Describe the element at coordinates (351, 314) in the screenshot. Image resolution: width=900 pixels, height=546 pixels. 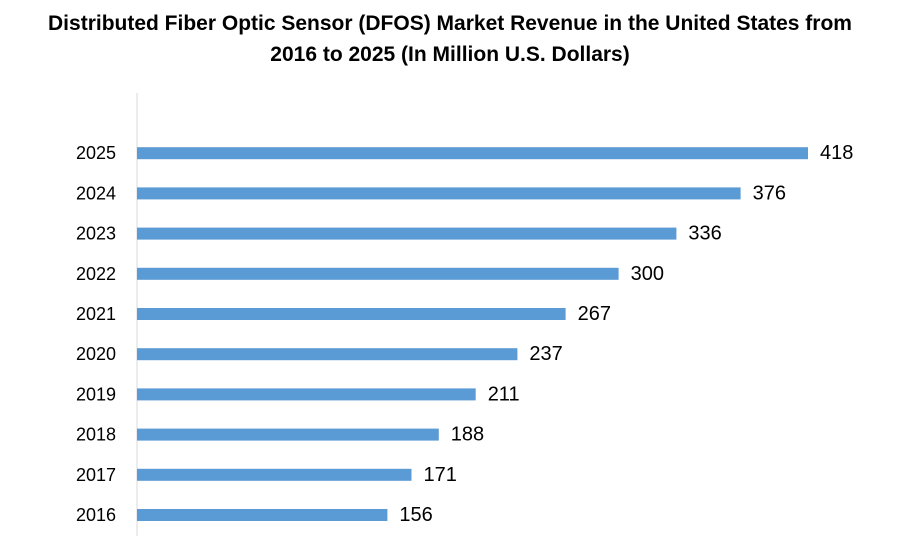
I see `bar-2021` at that location.